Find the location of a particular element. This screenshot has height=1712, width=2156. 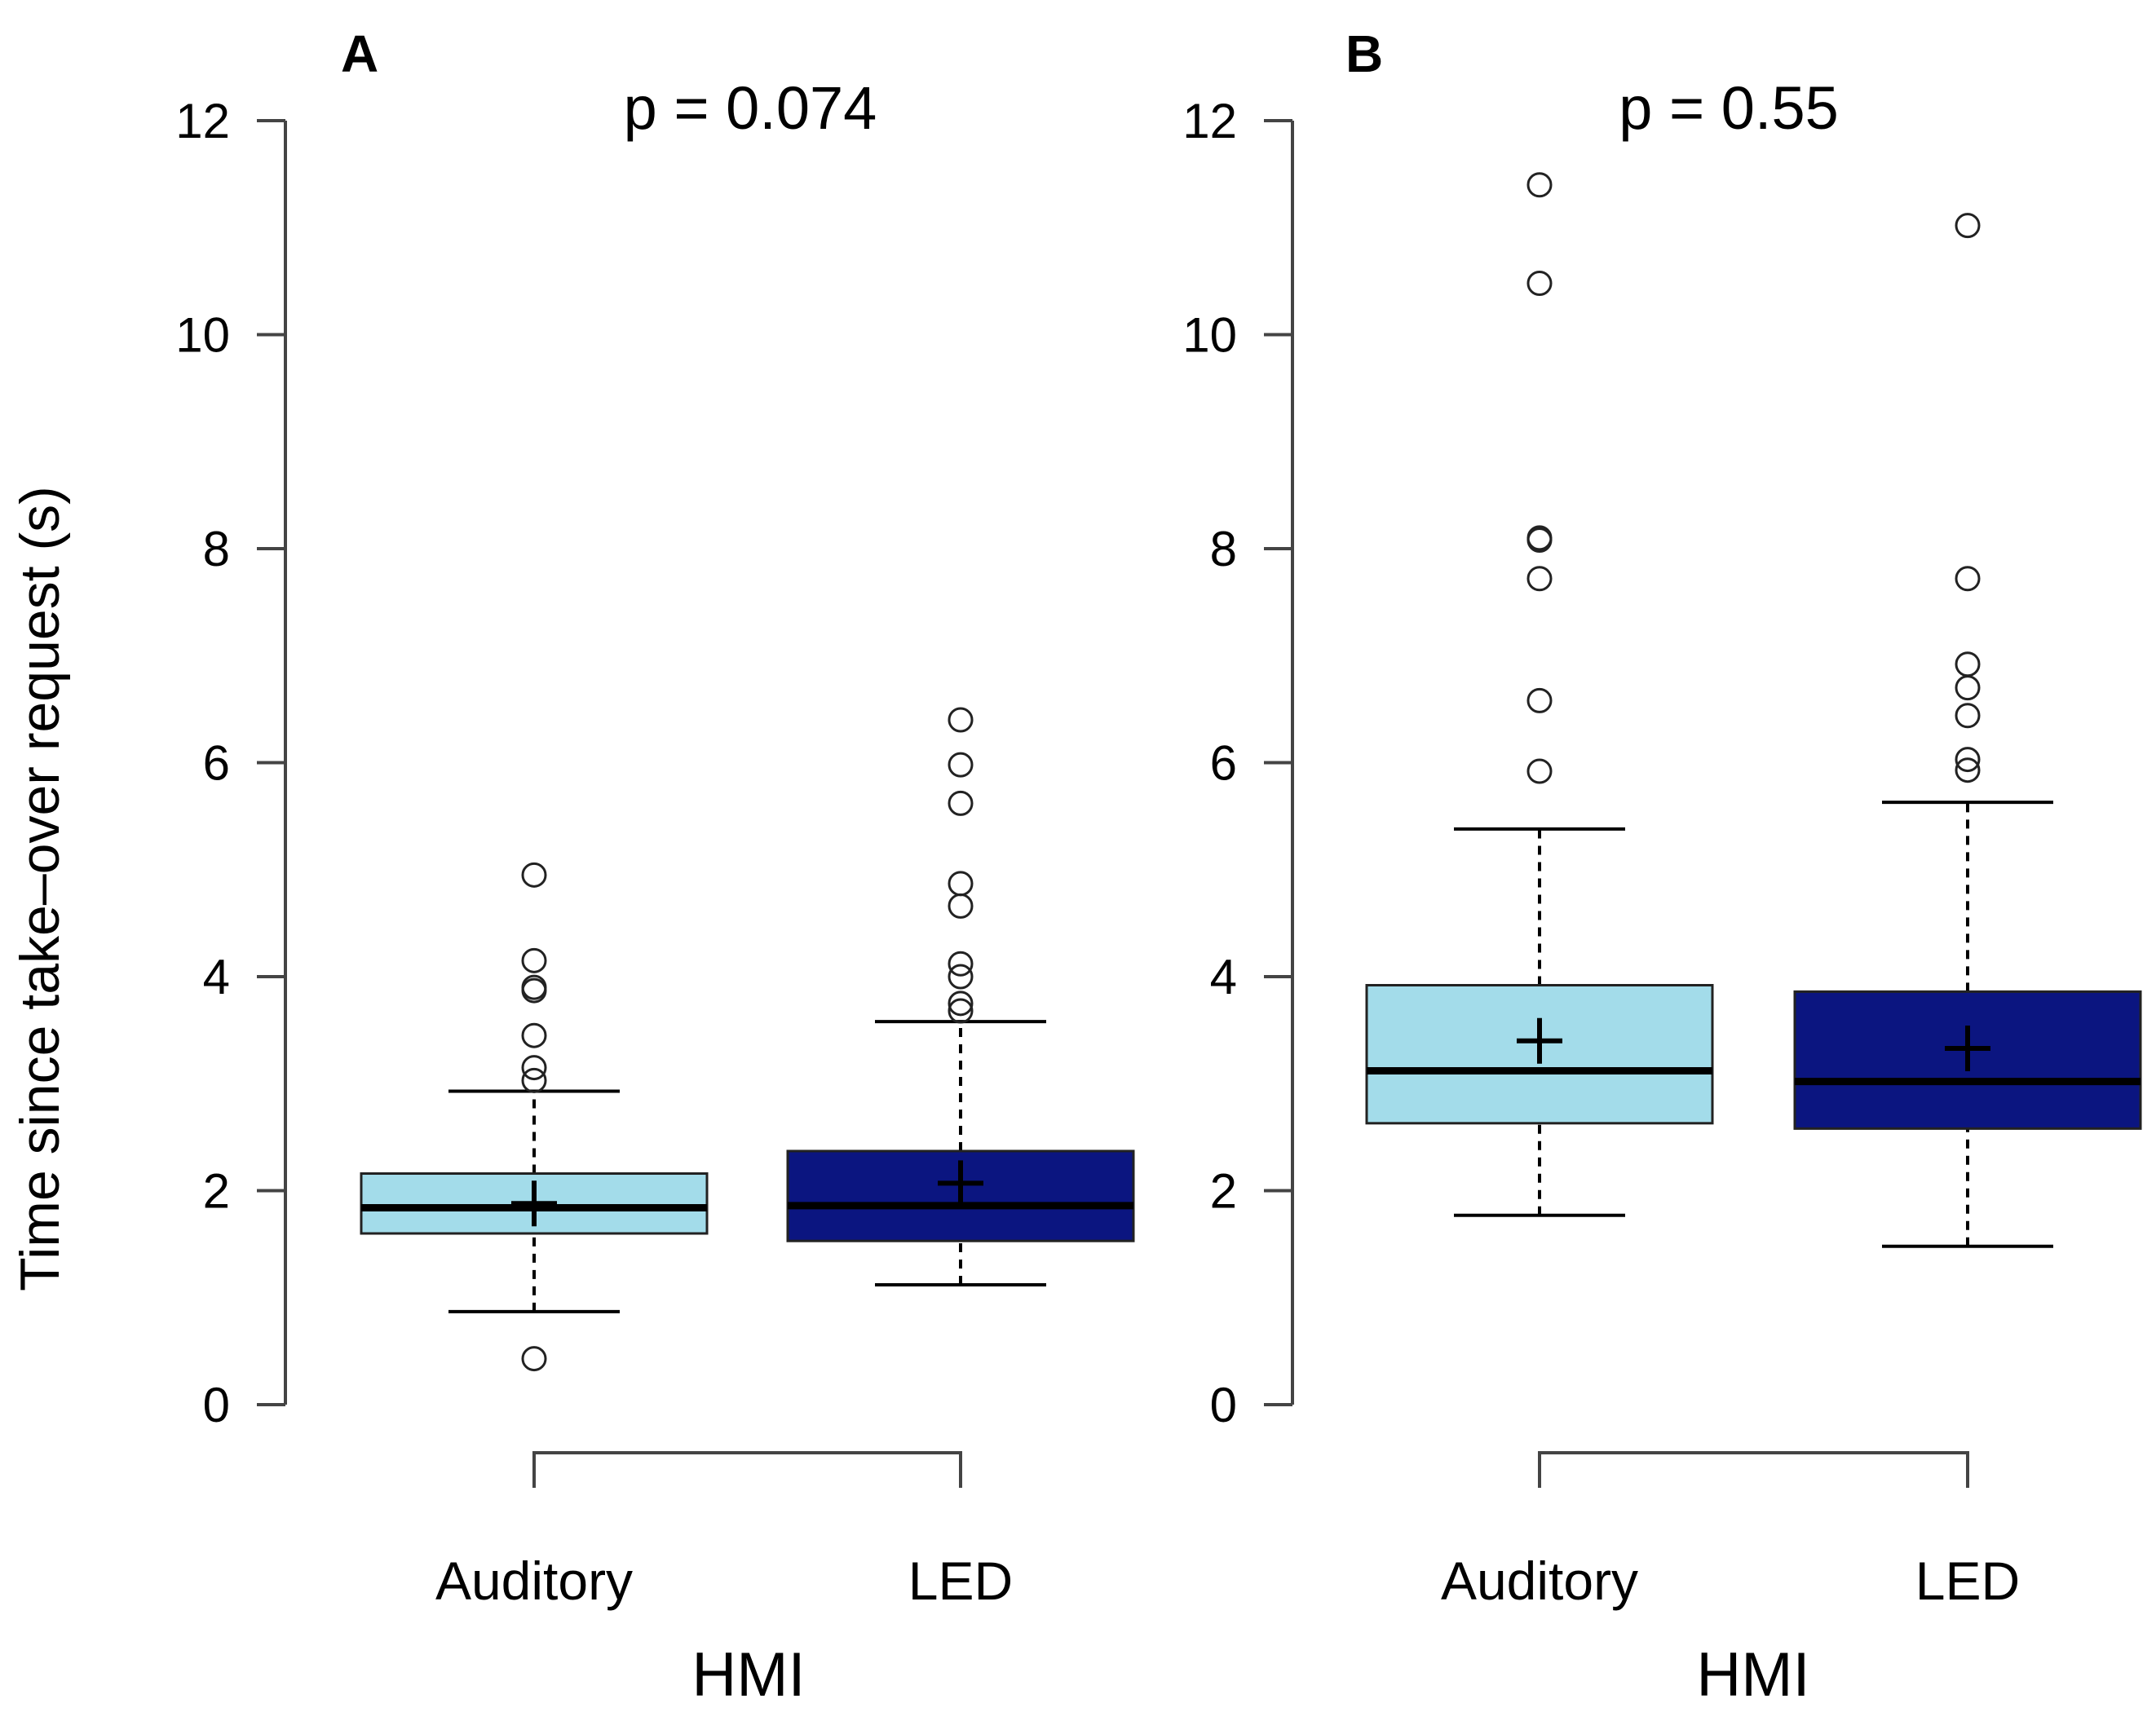

p-value-title: p = 0.55 is located at coordinates (1729, 108).